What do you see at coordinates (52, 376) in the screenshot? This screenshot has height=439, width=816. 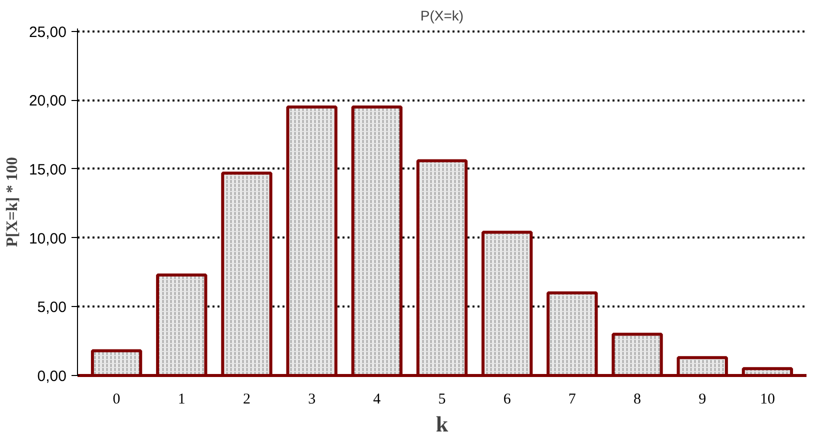 I see `y-tick-label: 0,00` at bounding box center [52, 376].